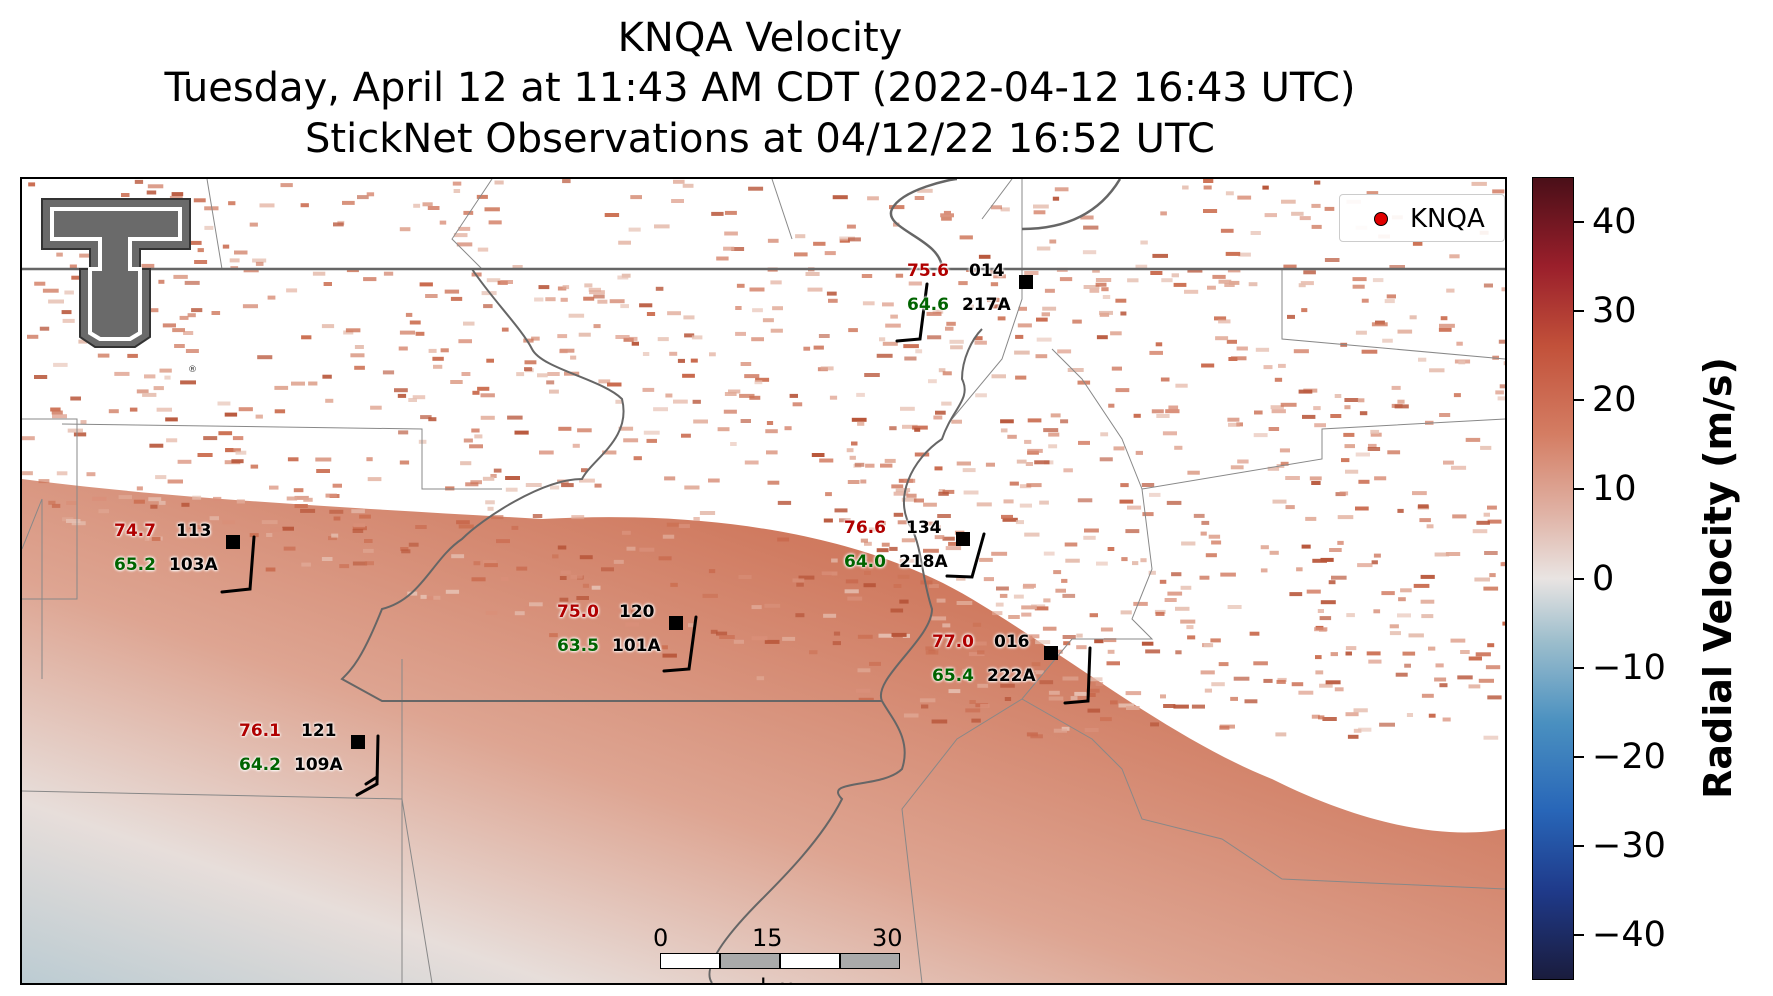 This screenshot has width=1773, height=996. Describe the element at coordinates (319, 731) in the screenshot. I see `station-id: 121` at that location.